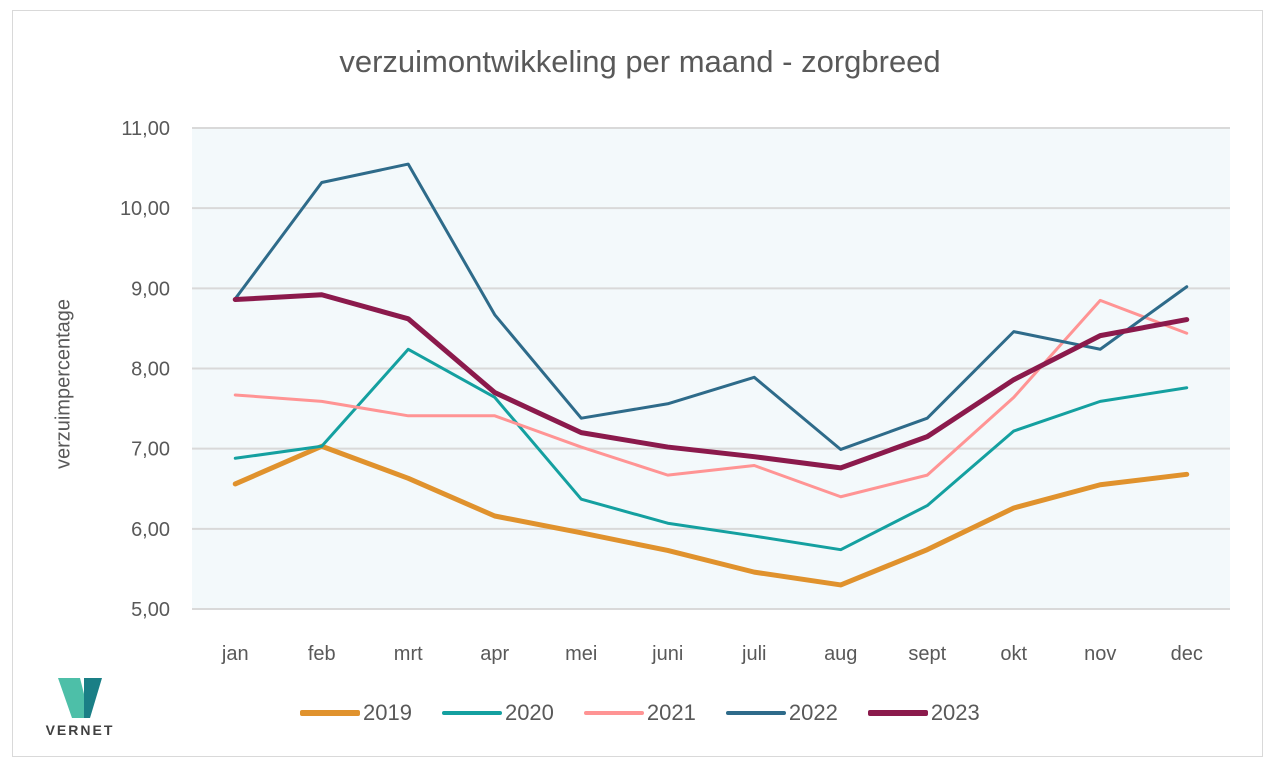 The image size is (1280, 769). Describe the element at coordinates (711, 515) in the screenshot. I see `series-line-2019` at that location.